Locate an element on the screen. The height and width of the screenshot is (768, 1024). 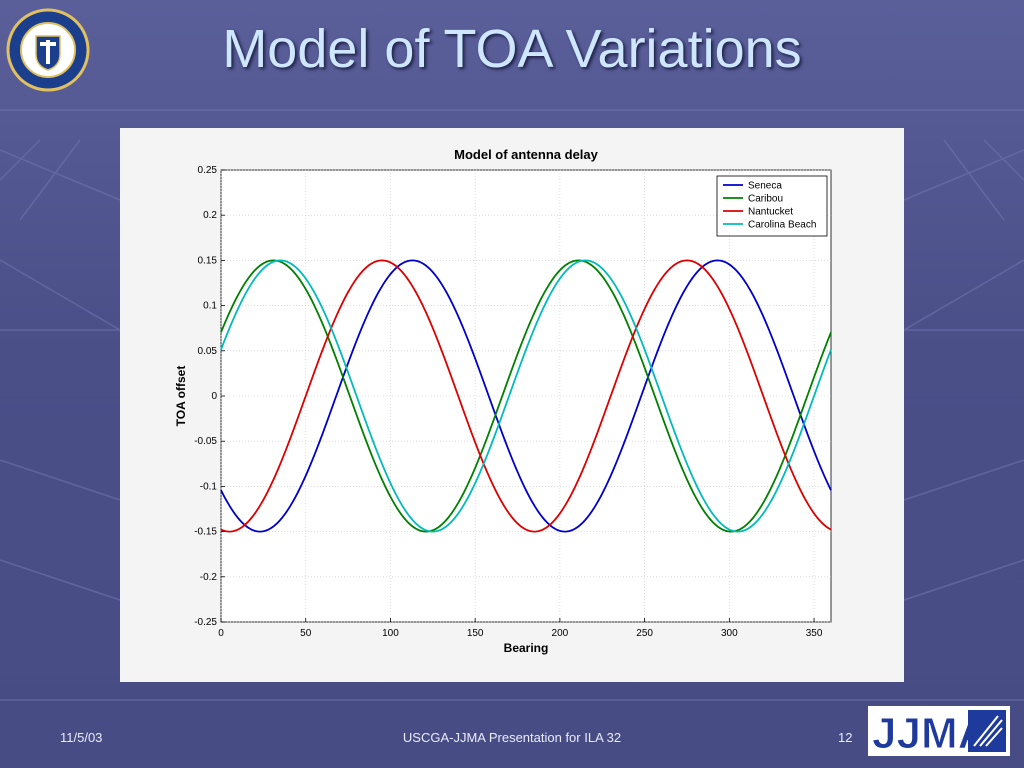
x-tick-label: 300 is located at coordinates (729, 633).